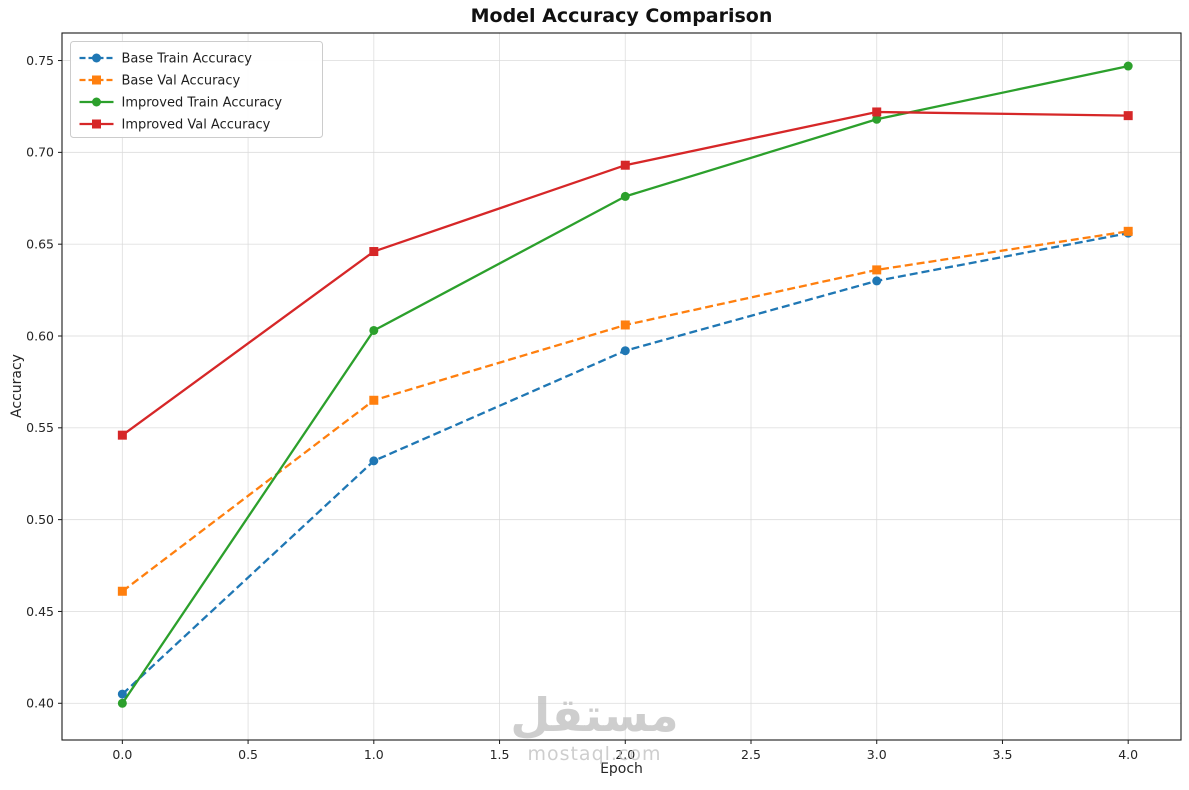 The height and width of the screenshot is (790, 1189). Describe the element at coordinates (1128, 754) in the screenshot. I see `x-tick-label: 4.0` at that location.